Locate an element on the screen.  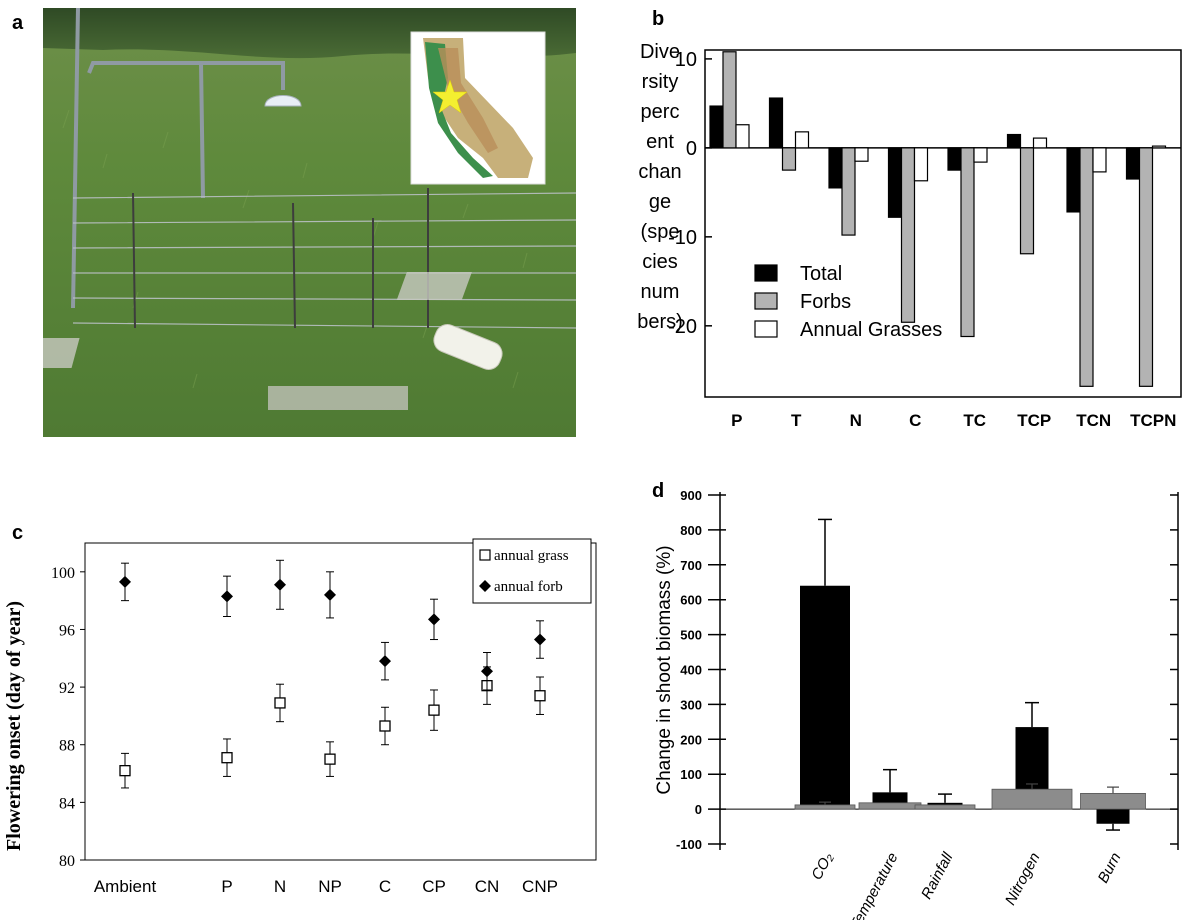
chart-b-legend-label-annual-grasses: Annual Grasses is located at coordinates (871, 330).